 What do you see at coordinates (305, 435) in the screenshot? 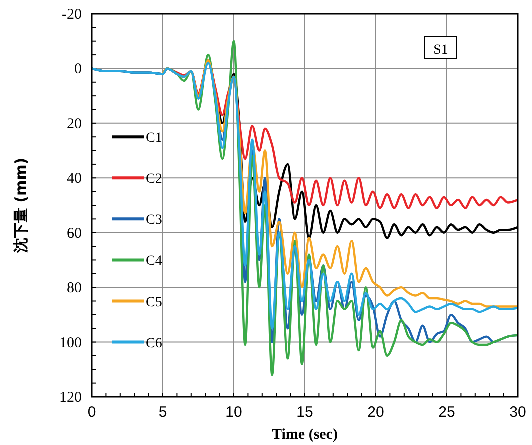
I see `x-axis-title: Time (sec)` at bounding box center [305, 435].